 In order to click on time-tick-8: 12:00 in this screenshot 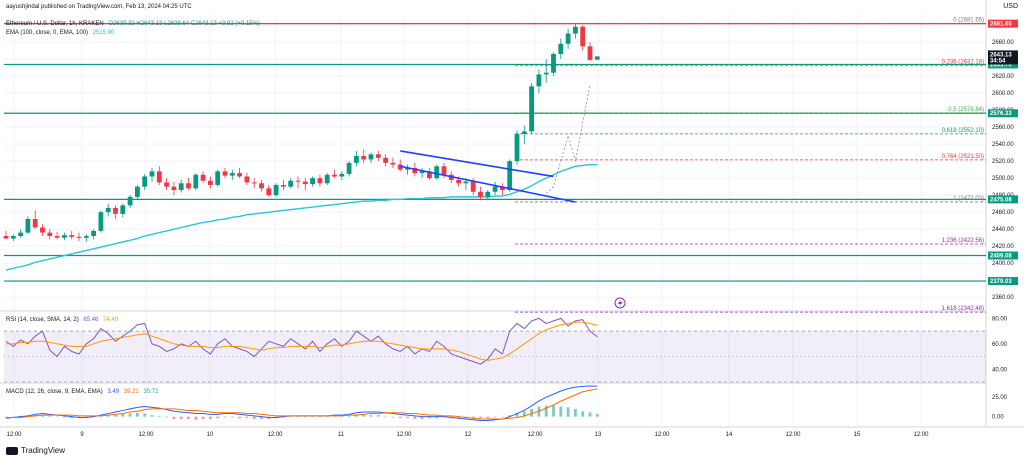, I will do `click(535, 435)`.